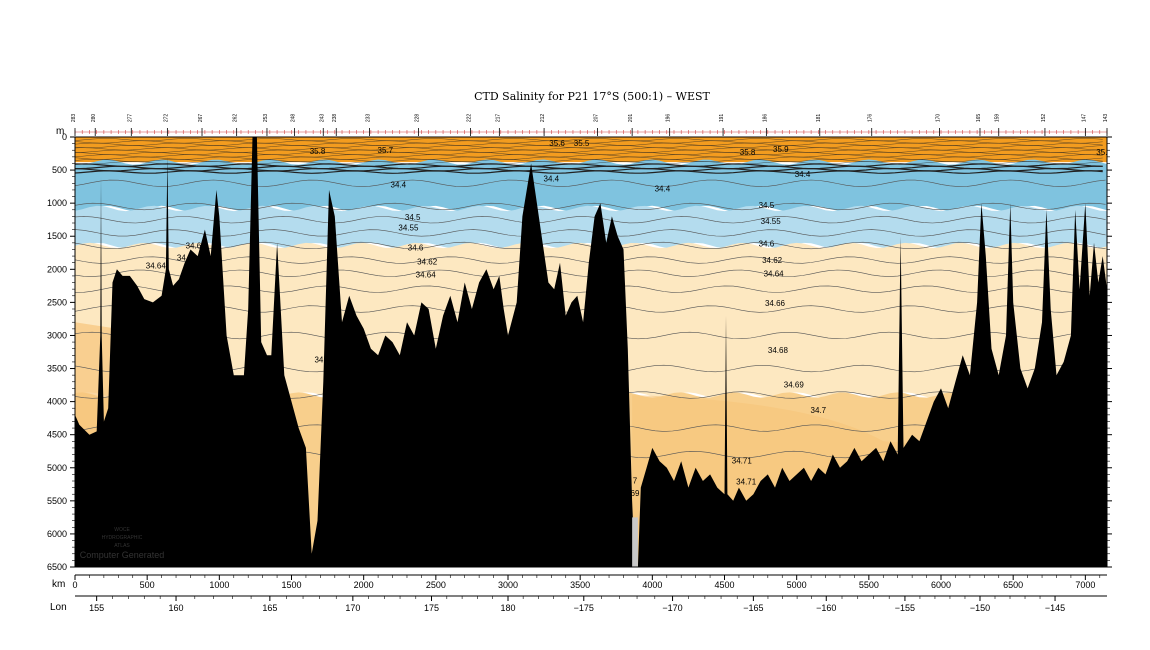  I want to click on station-id-label: 233, so click(368, 118).